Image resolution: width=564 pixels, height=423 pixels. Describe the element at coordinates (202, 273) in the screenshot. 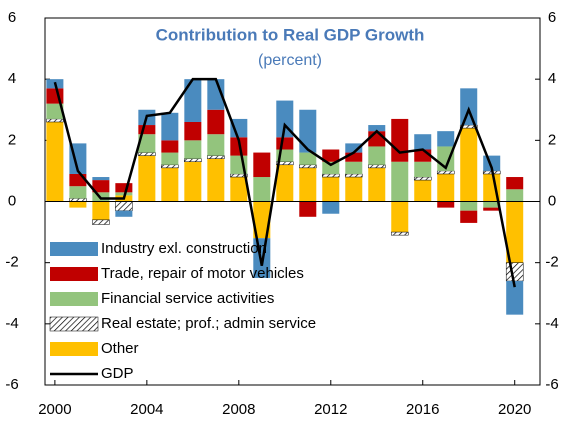

I see `legend-label: Trade, repair of motor vehicles` at that location.